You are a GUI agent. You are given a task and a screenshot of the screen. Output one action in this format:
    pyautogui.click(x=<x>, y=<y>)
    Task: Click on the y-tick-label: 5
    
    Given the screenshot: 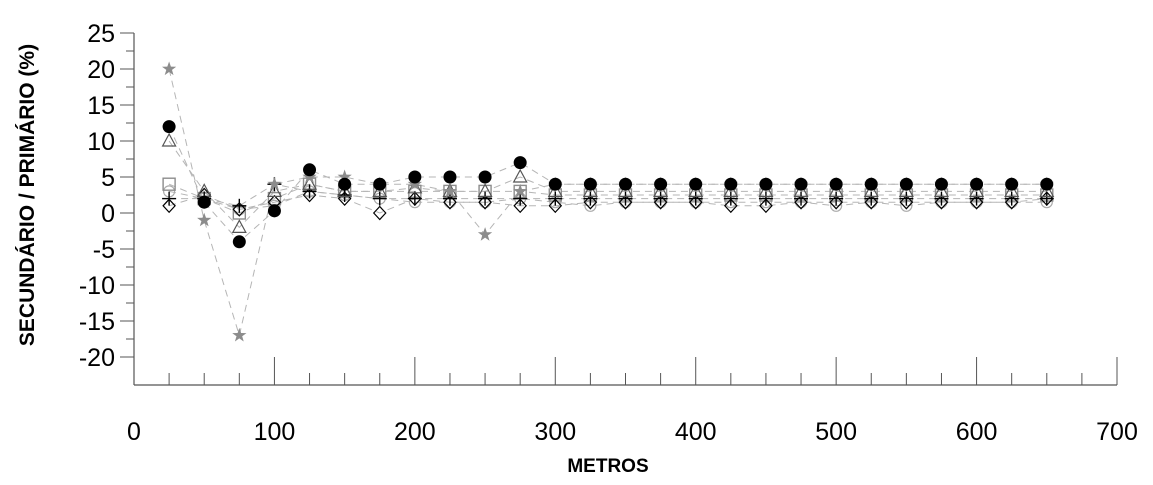 What is the action you would take?
    pyautogui.click(x=108, y=178)
    